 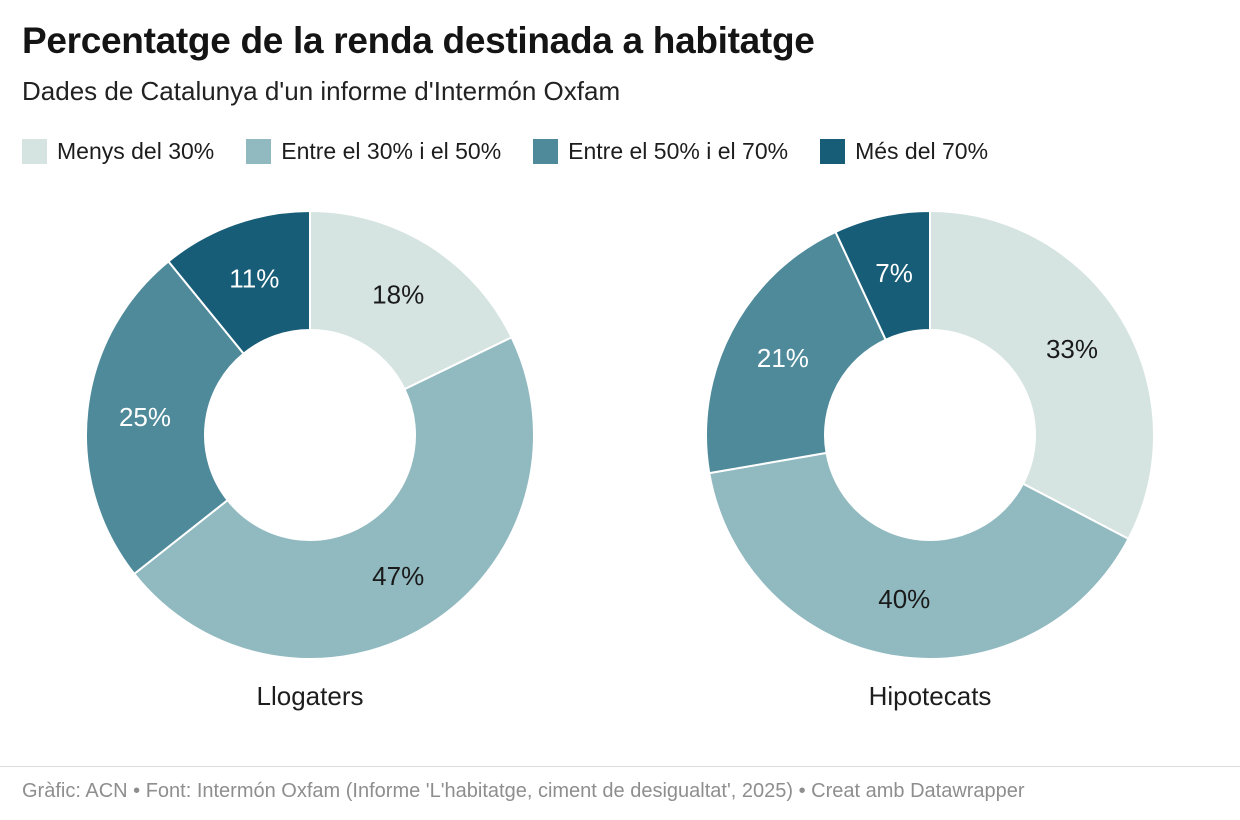 What do you see at coordinates (254, 279) in the screenshot?
I see `slice-data-label: 11%` at bounding box center [254, 279].